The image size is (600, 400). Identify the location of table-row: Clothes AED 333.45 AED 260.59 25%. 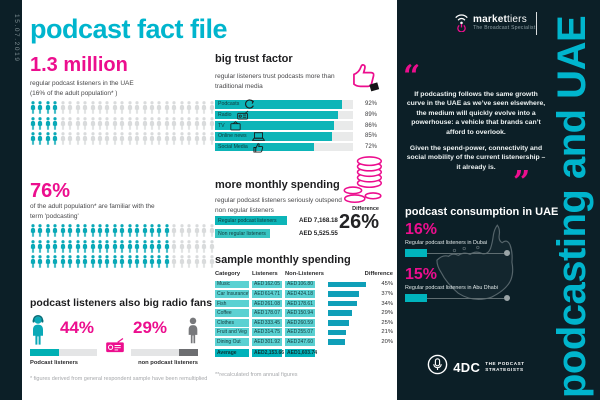
(304, 322).